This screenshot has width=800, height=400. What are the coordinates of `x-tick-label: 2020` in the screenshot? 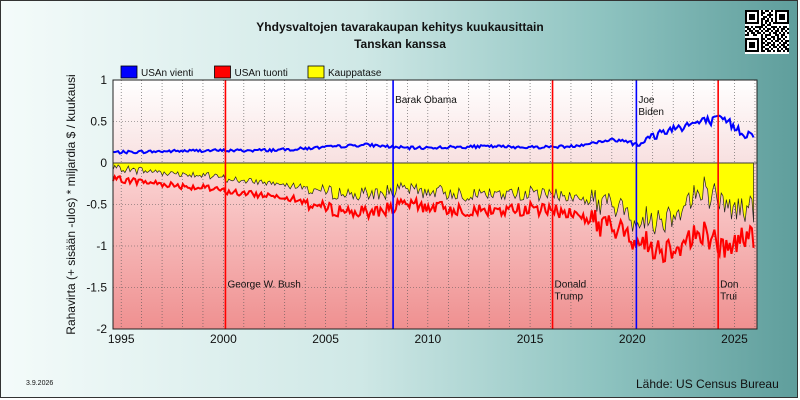 It's located at (632, 339).